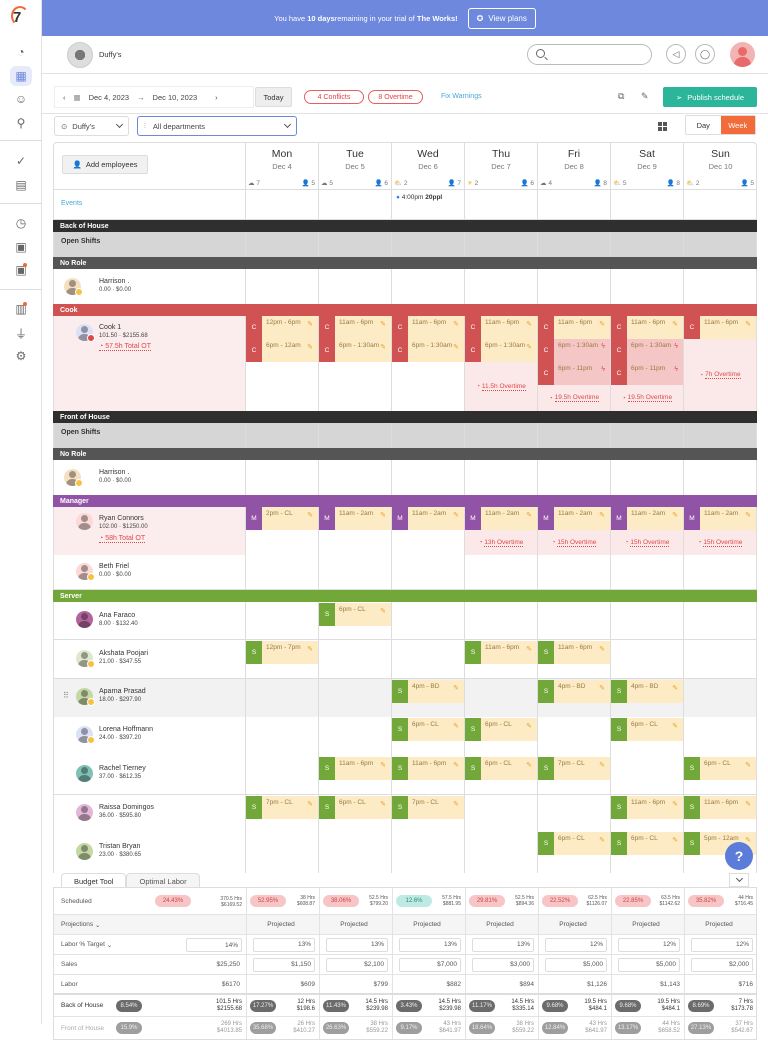 The image size is (768, 1040). I want to click on sales-input: $2,000, so click(722, 964).